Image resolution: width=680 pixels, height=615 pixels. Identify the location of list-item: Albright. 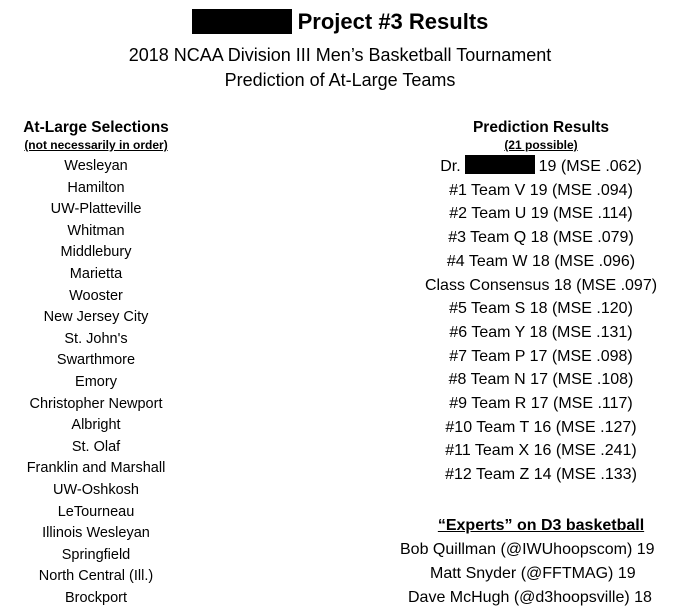
(96, 425).